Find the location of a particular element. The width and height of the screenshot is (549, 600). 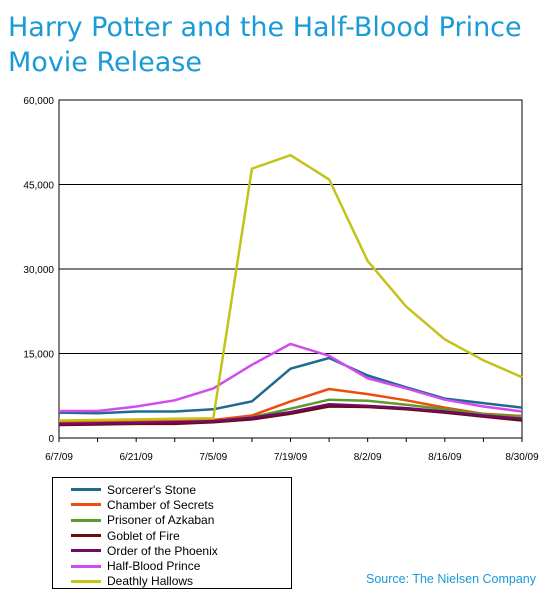

legend-label: Deathly Hallows is located at coordinates (150, 581).